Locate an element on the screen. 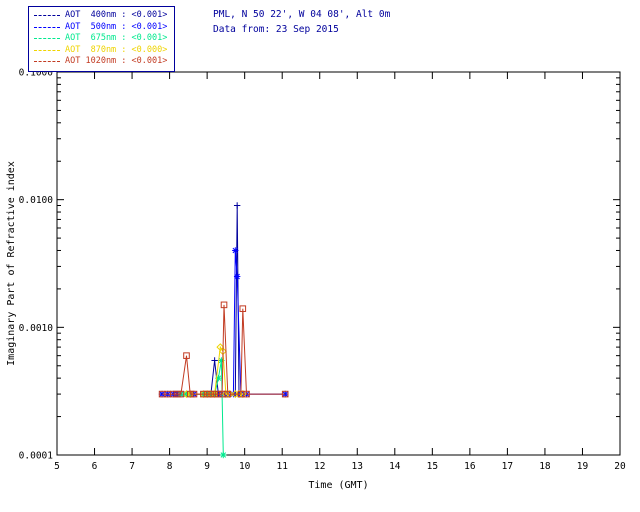 Image resolution: width=640 pixels, height=512 pixels. x-tick-label: 19 is located at coordinates (583, 466).